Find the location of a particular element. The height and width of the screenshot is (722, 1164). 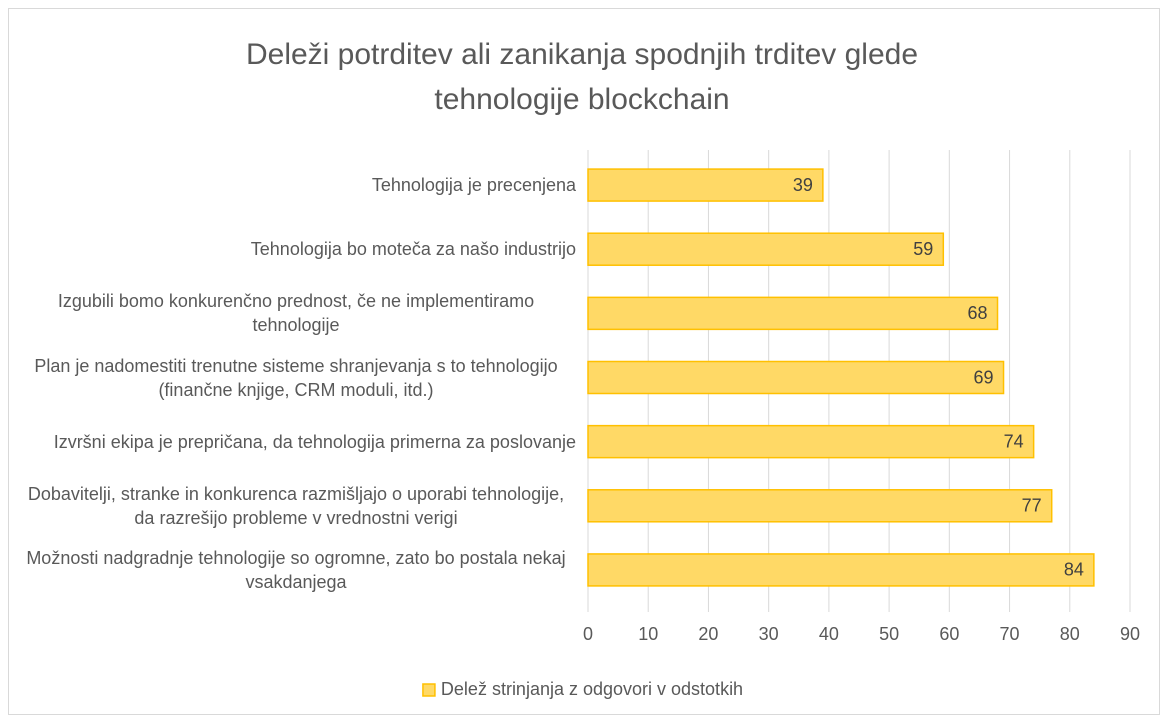

category-label-box: Tehnologija je precenjena is located at coordinates (293, 185).